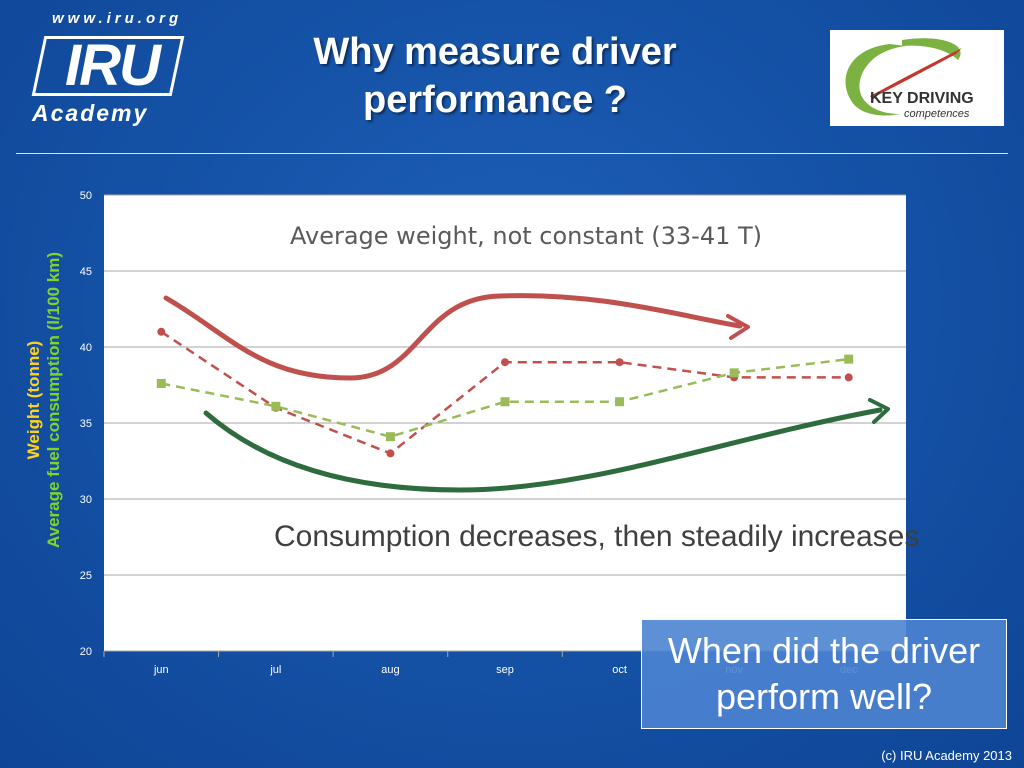 The height and width of the screenshot is (768, 1024). What do you see at coordinates (53, 400) in the screenshot?
I see `y-axis-label-fuel: Average fuel consumption (l/100 km)` at bounding box center [53, 400].